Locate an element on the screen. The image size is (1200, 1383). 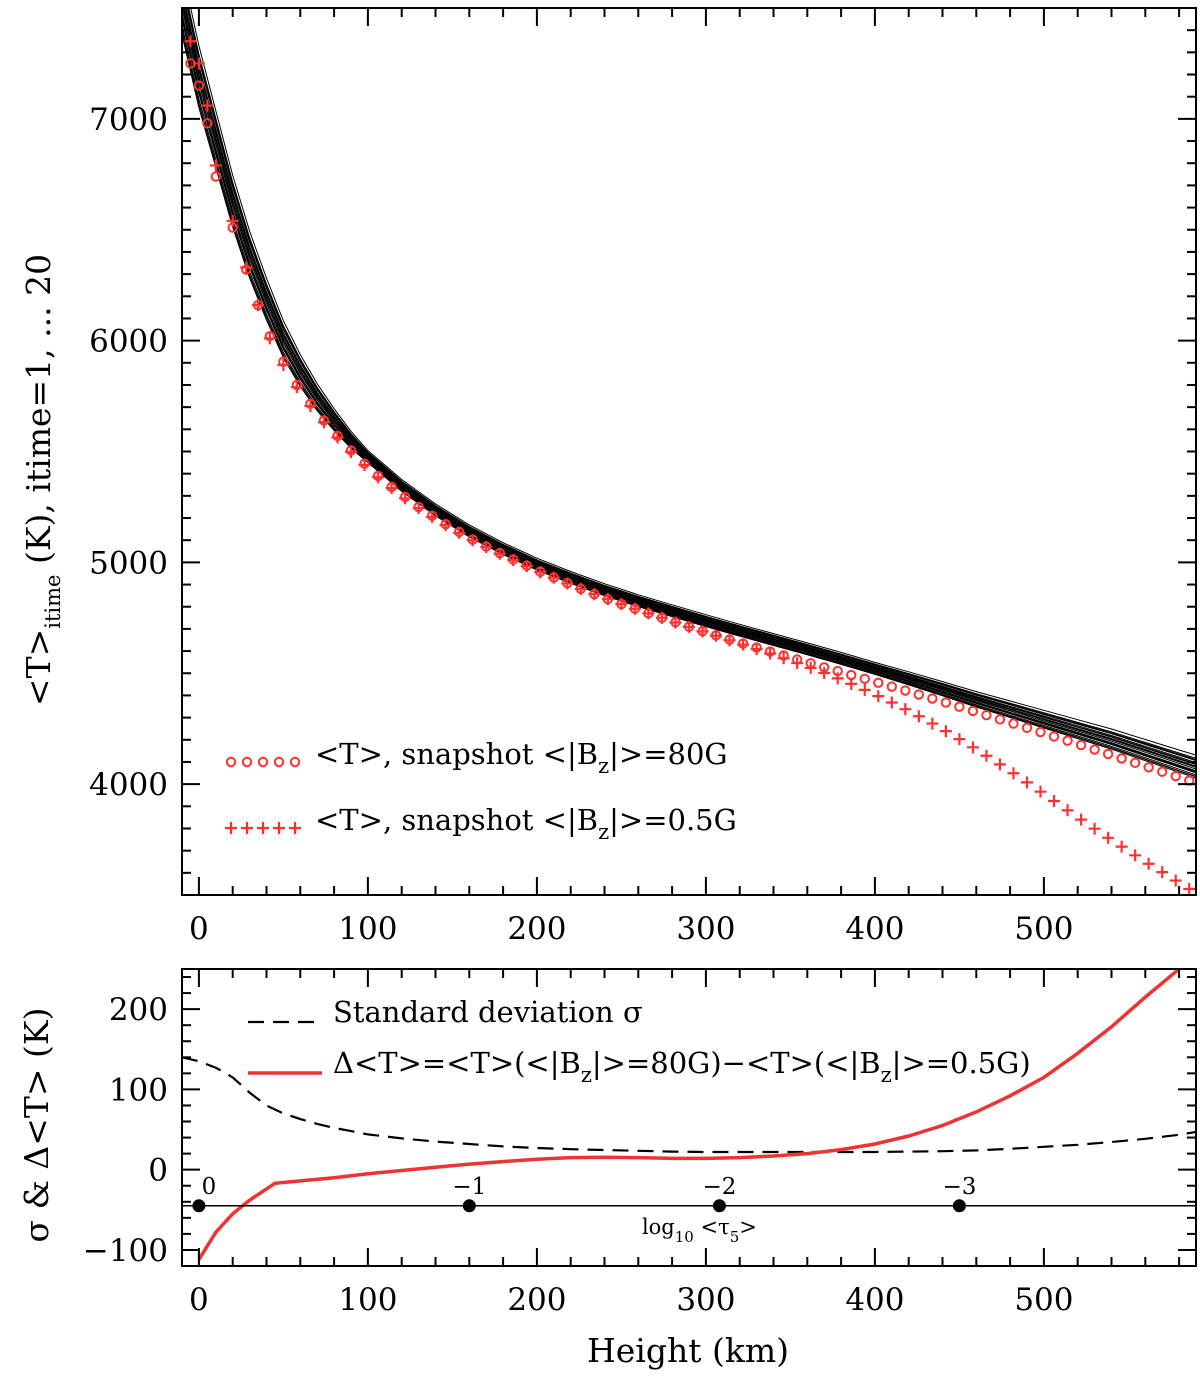
bottom-y-tick-label: 200 is located at coordinates (138, 1010).